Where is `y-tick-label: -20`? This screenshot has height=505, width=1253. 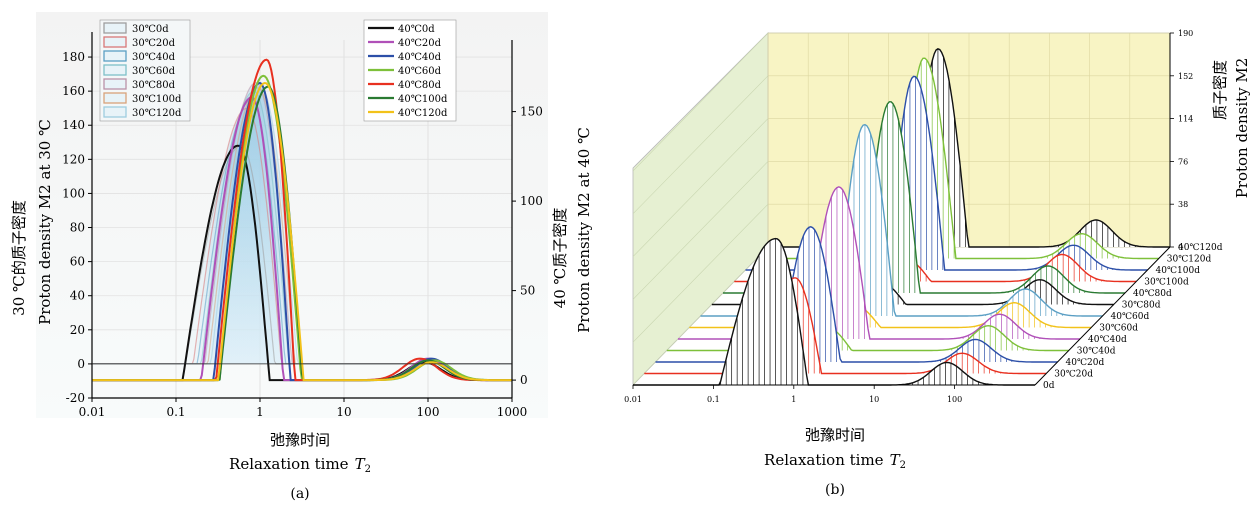 y-tick-label: -20 is located at coordinates (75, 398).